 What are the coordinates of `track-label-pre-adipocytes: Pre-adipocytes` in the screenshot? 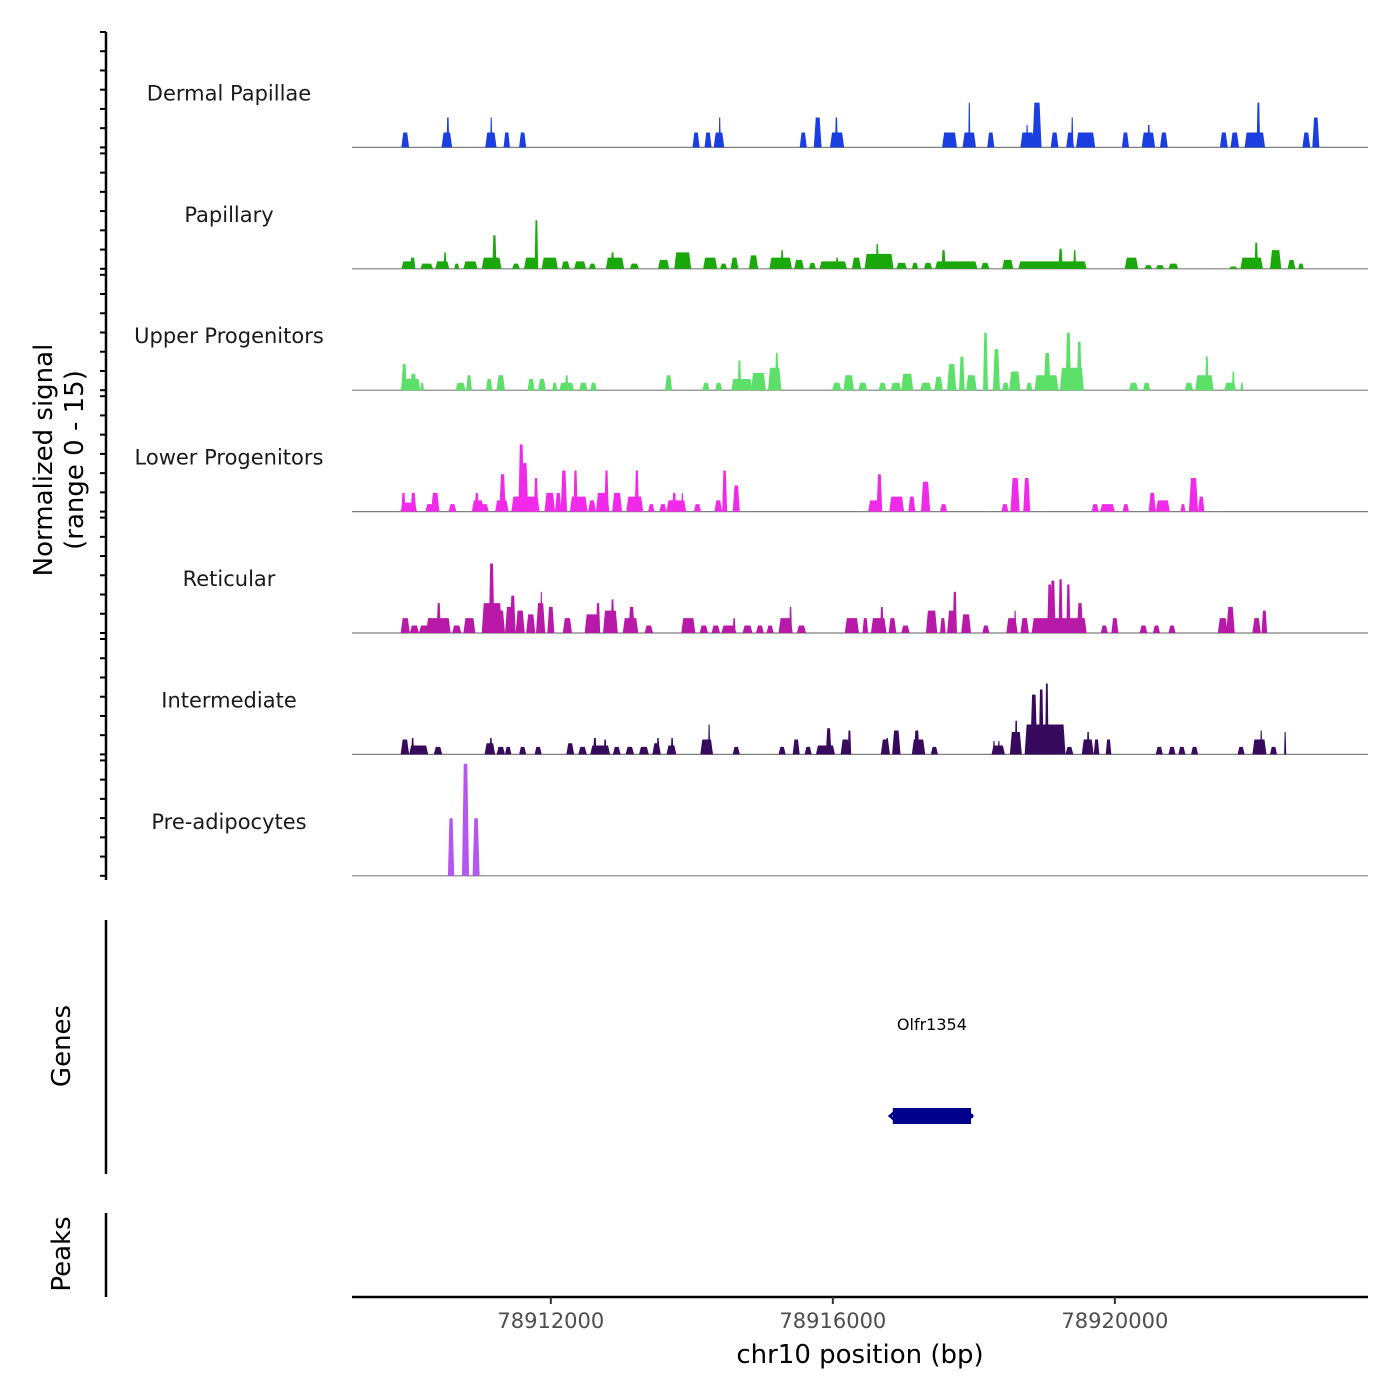 It's located at (228, 822).